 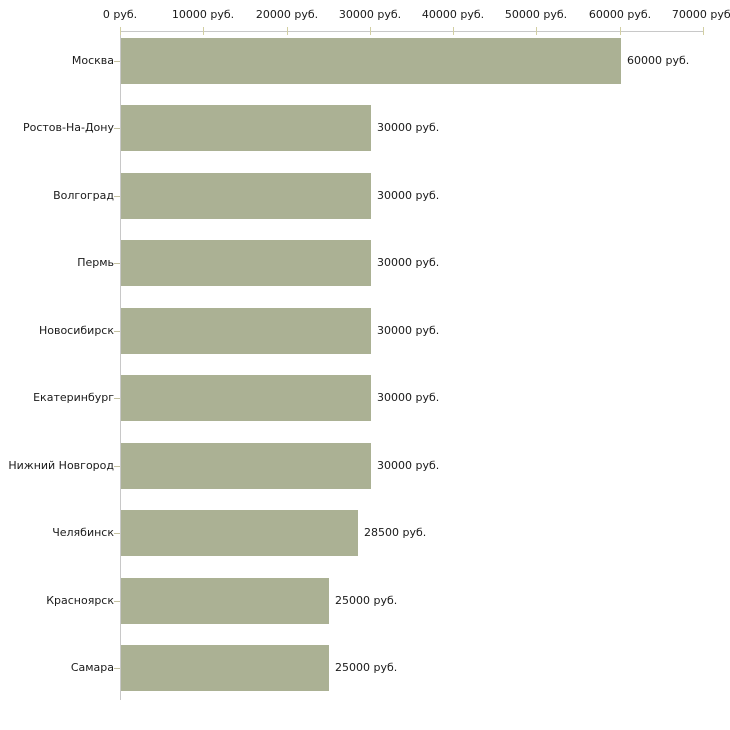 I want to click on category-label: Москва, so click(x=92, y=60).